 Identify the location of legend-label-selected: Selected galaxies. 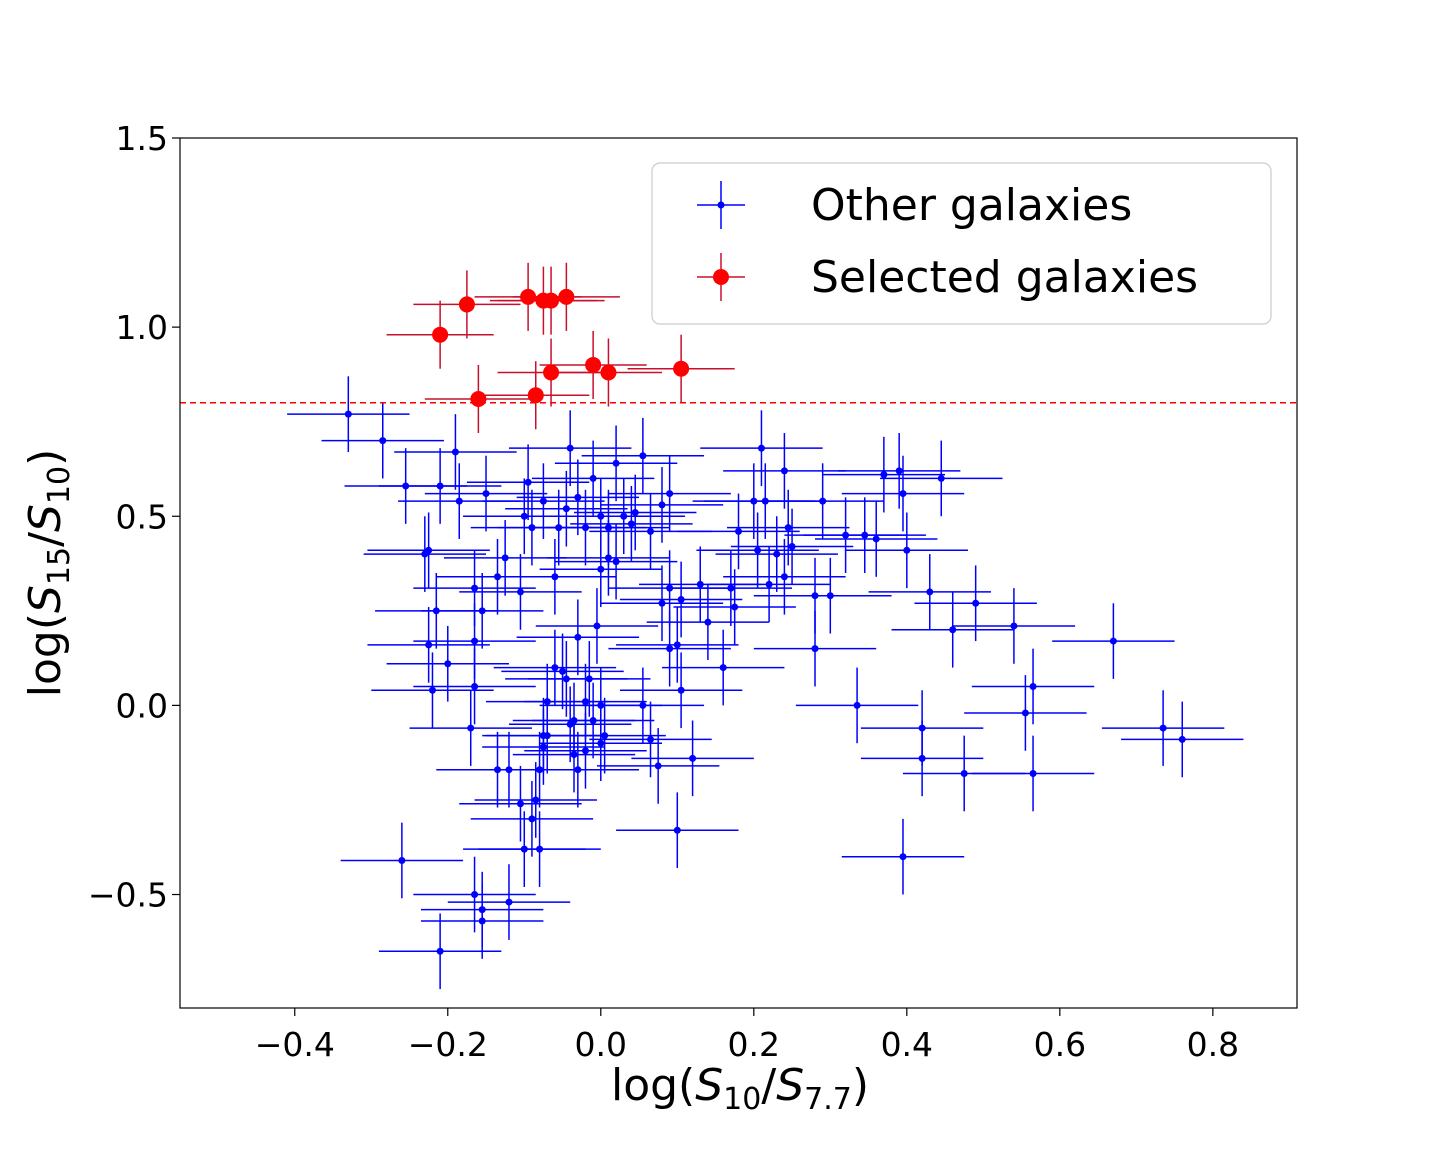
(1004, 277).